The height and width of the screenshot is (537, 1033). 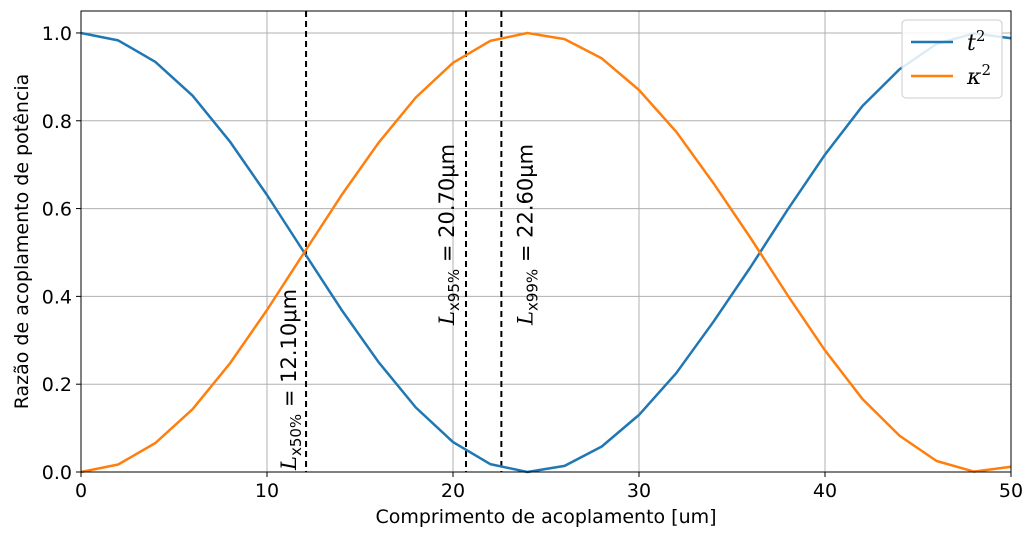 I want to click on marker-annotation: Lx99% = 22.60μm, so click(x=527, y=235).